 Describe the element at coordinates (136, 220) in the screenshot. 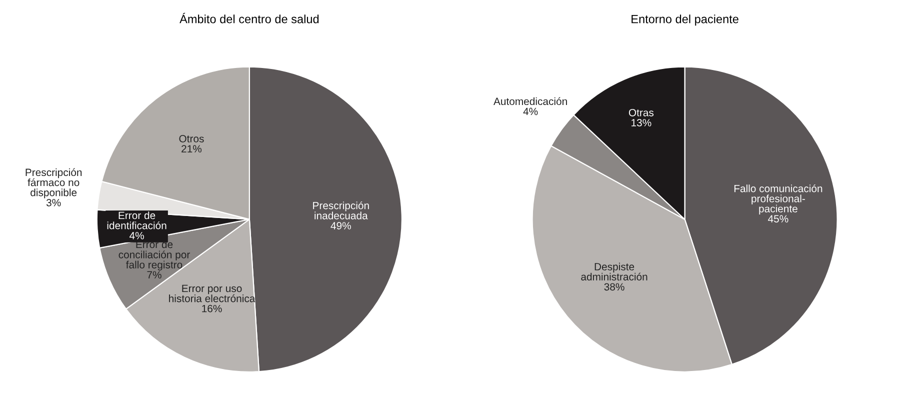

I see `slice-label: Error de identificación` at that location.